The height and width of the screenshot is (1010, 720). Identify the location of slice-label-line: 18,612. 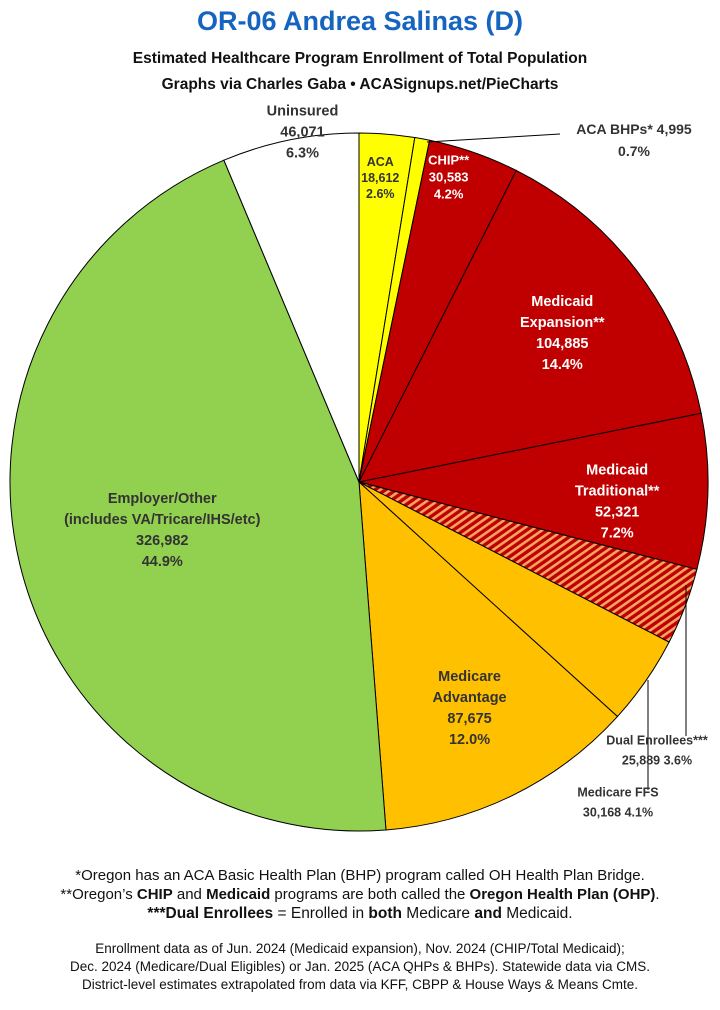
(380, 178).